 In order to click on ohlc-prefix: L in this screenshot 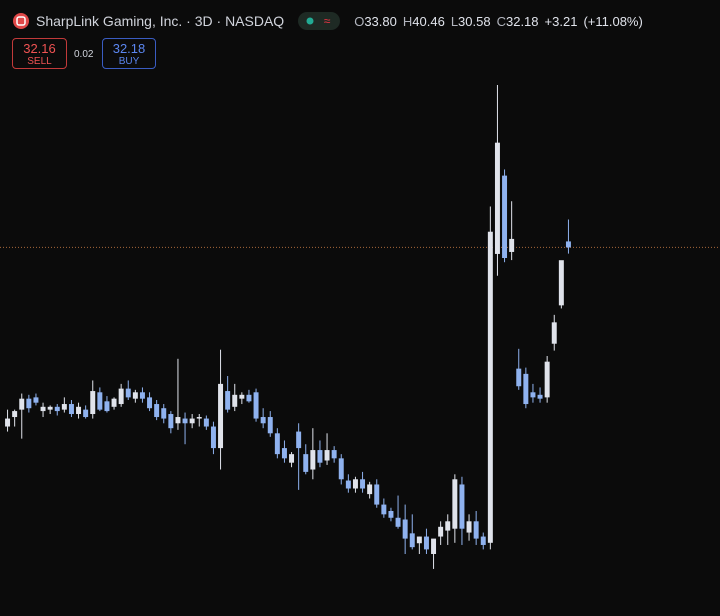, I will do `click(454, 21)`.